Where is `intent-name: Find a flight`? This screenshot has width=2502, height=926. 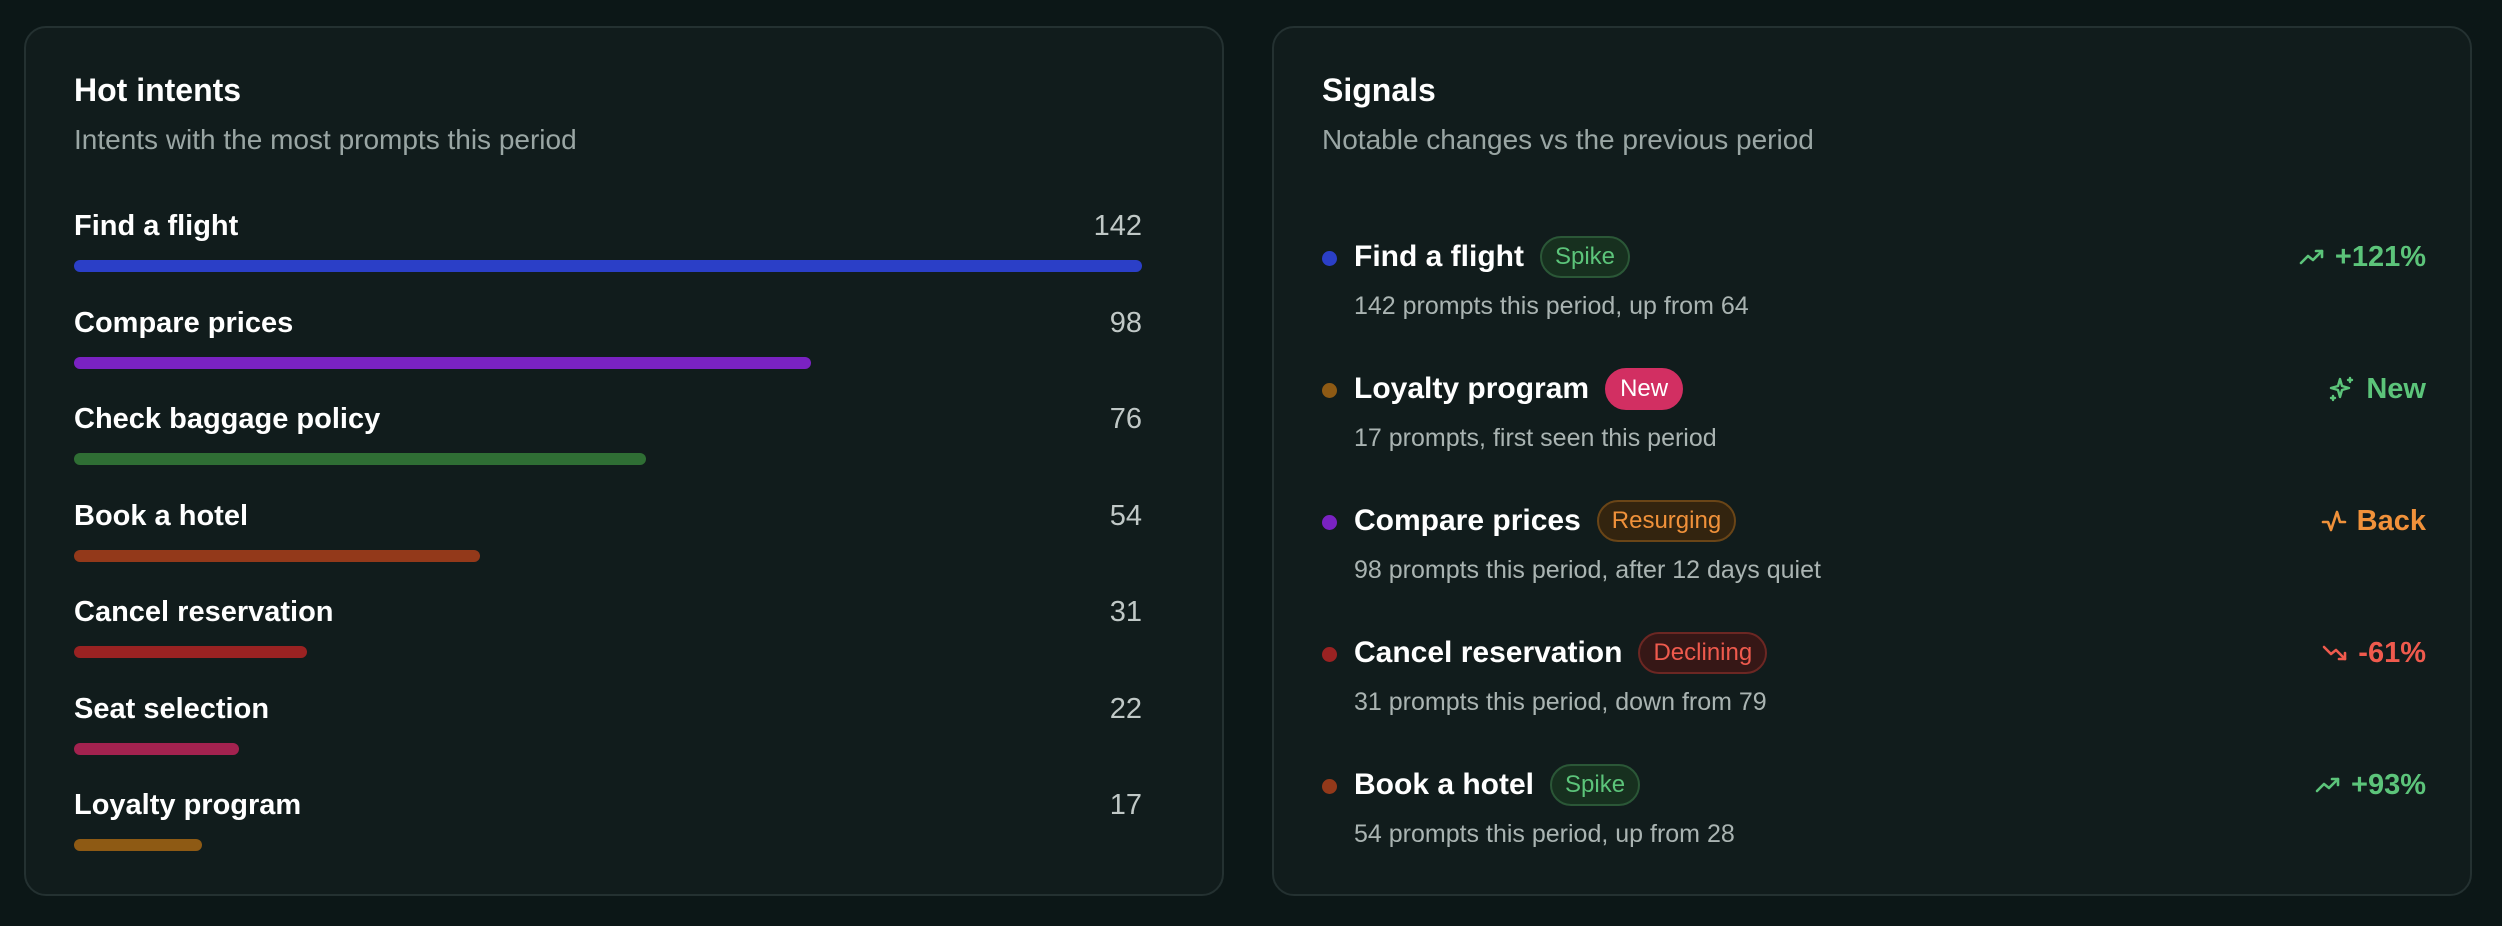
intent-name: Find a flight is located at coordinates (156, 226).